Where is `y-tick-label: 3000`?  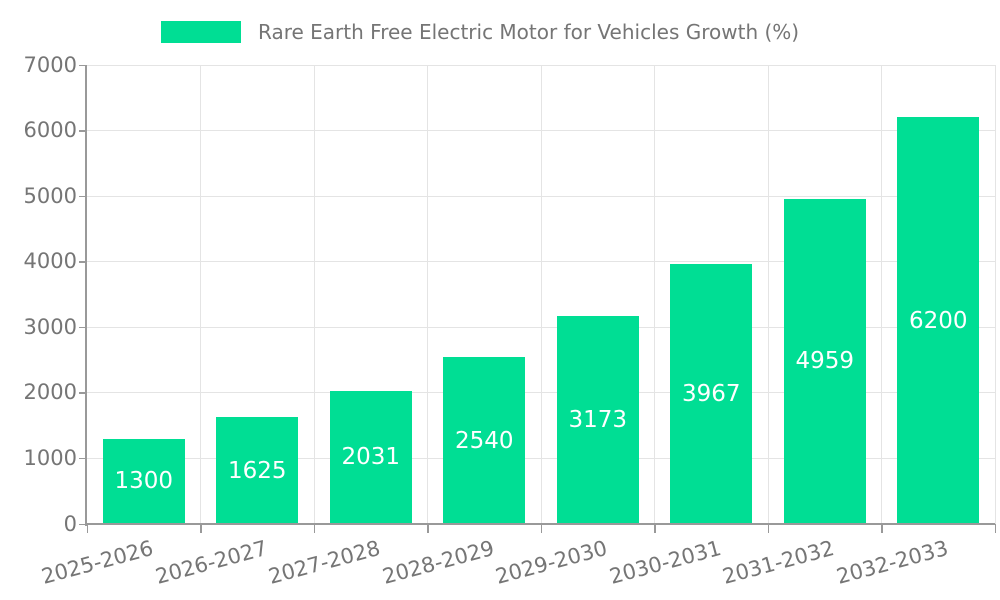 y-tick-label: 3000 is located at coordinates (50, 326).